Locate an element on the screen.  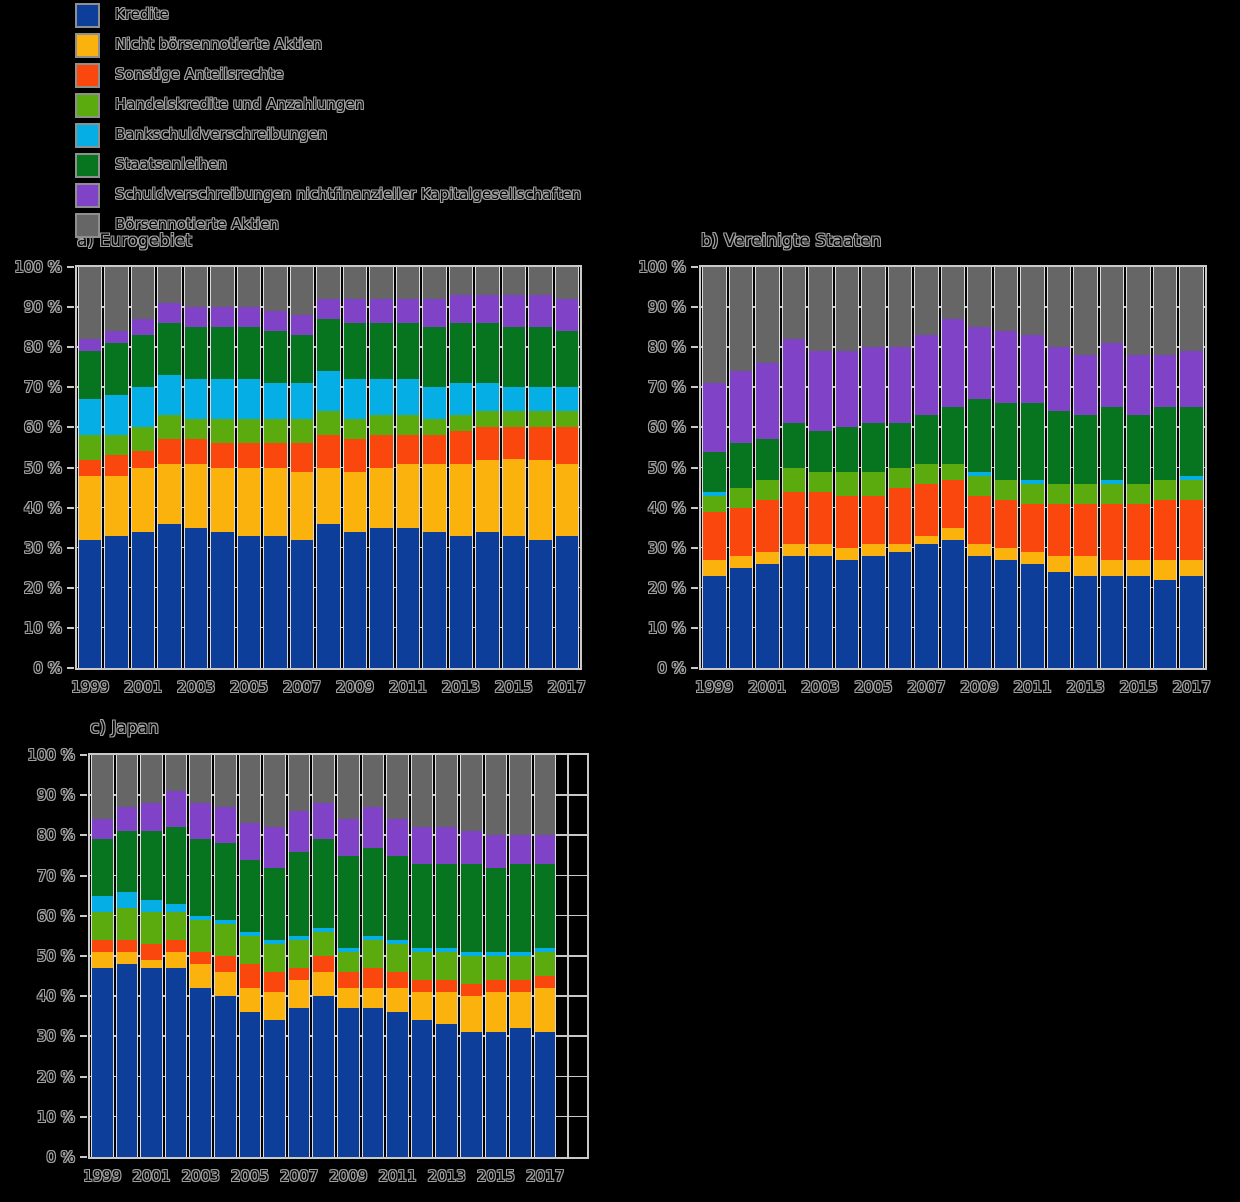
x-axis-label: 2011 is located at coordinates (397, 1176).